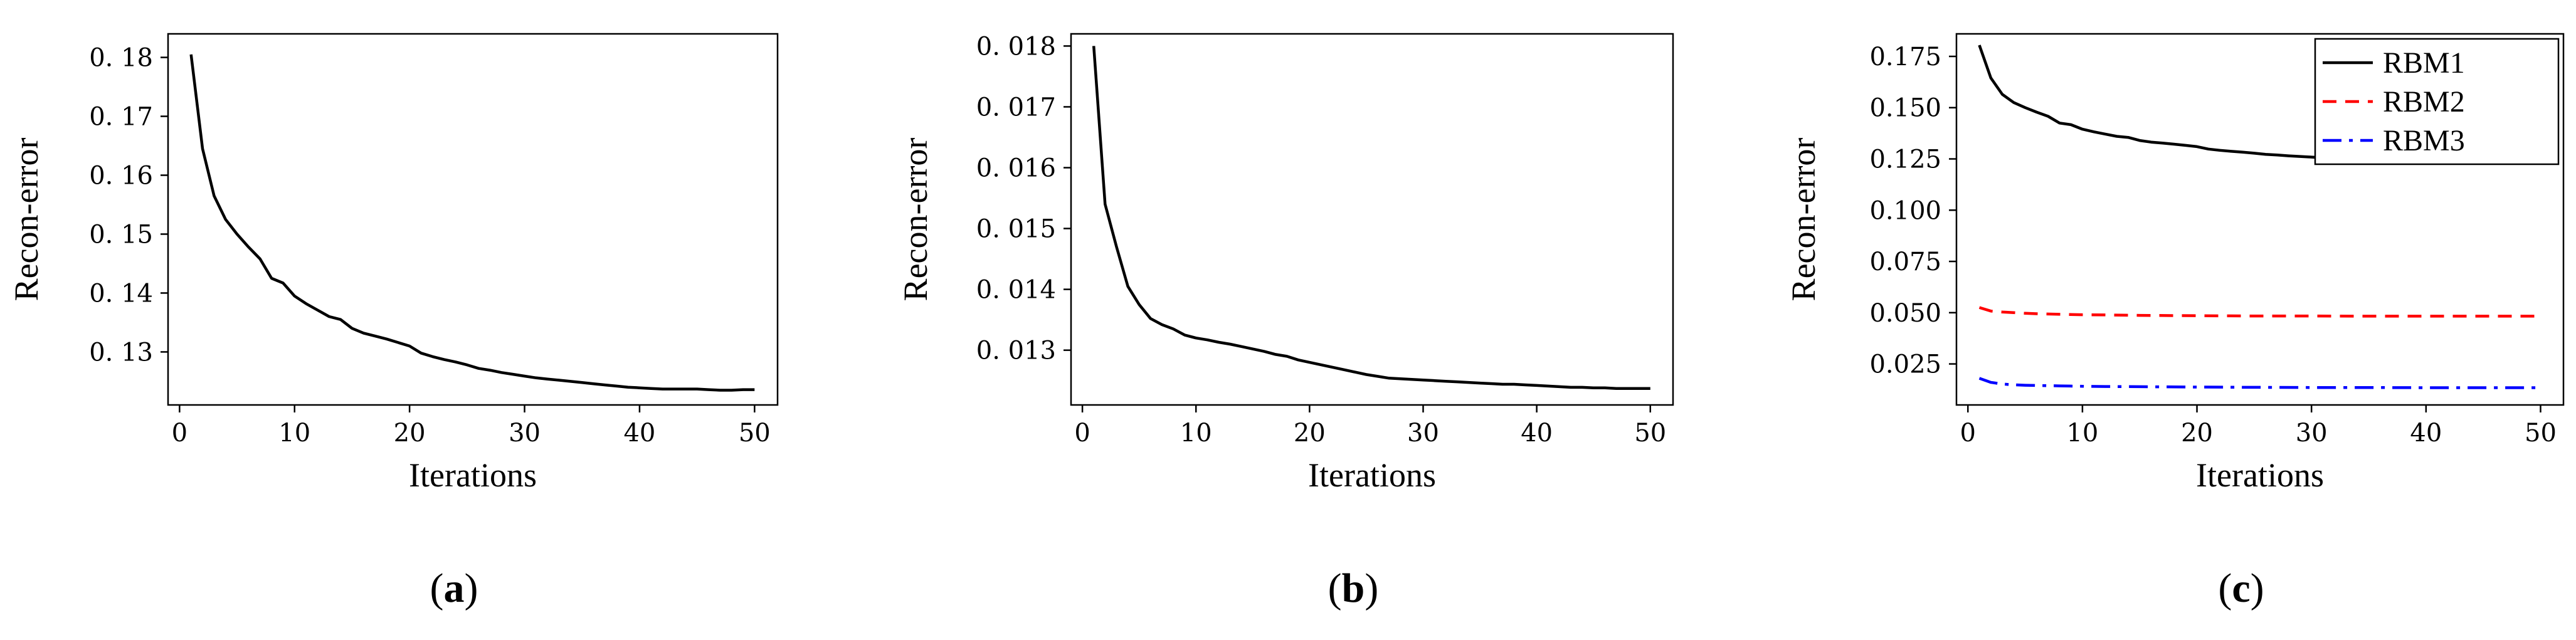  I want to click on y-tick-label: 0. 14, so click(121, 293).